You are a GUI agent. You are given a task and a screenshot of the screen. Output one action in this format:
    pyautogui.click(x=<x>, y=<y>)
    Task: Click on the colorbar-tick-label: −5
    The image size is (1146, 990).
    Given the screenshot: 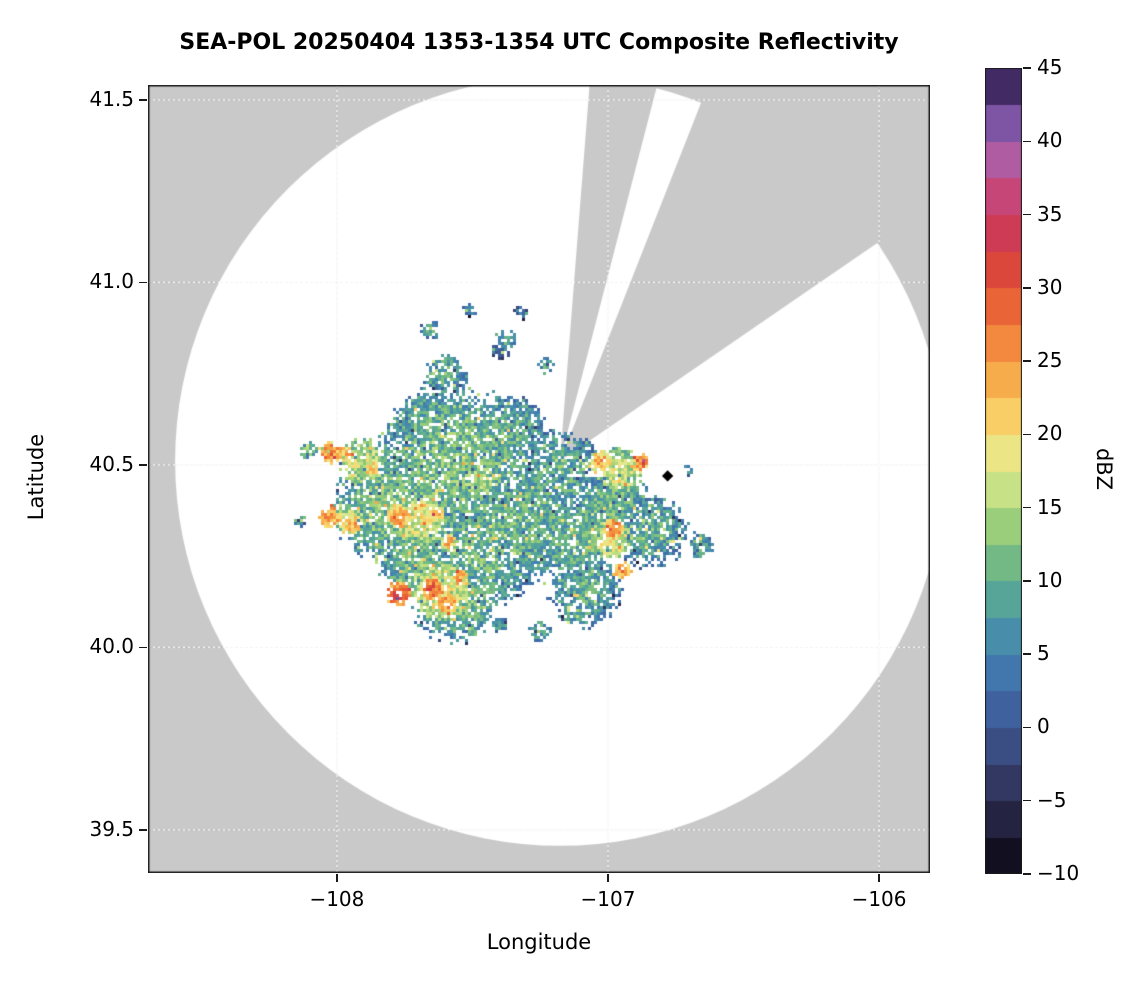 What is the action you would take?
    pyautogui.click(x=1052, y=799)
    